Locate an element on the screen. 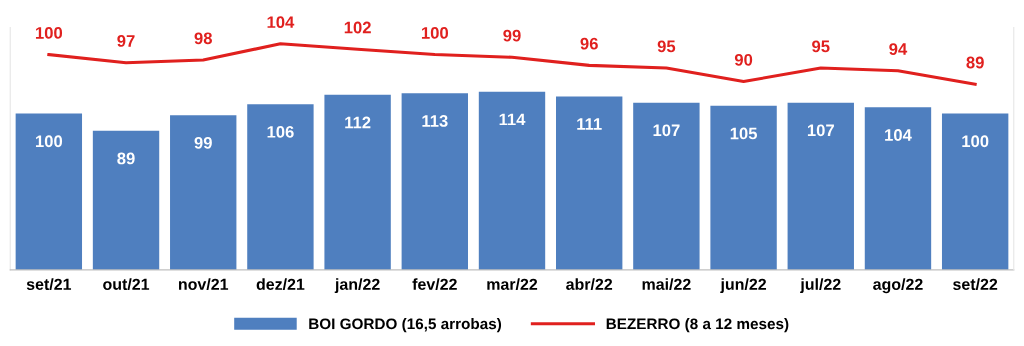 This screenshot has height=346, width=1024. legend-label: BOI GORDO (16,5 arrobas) is located at coordinates (405, 325).